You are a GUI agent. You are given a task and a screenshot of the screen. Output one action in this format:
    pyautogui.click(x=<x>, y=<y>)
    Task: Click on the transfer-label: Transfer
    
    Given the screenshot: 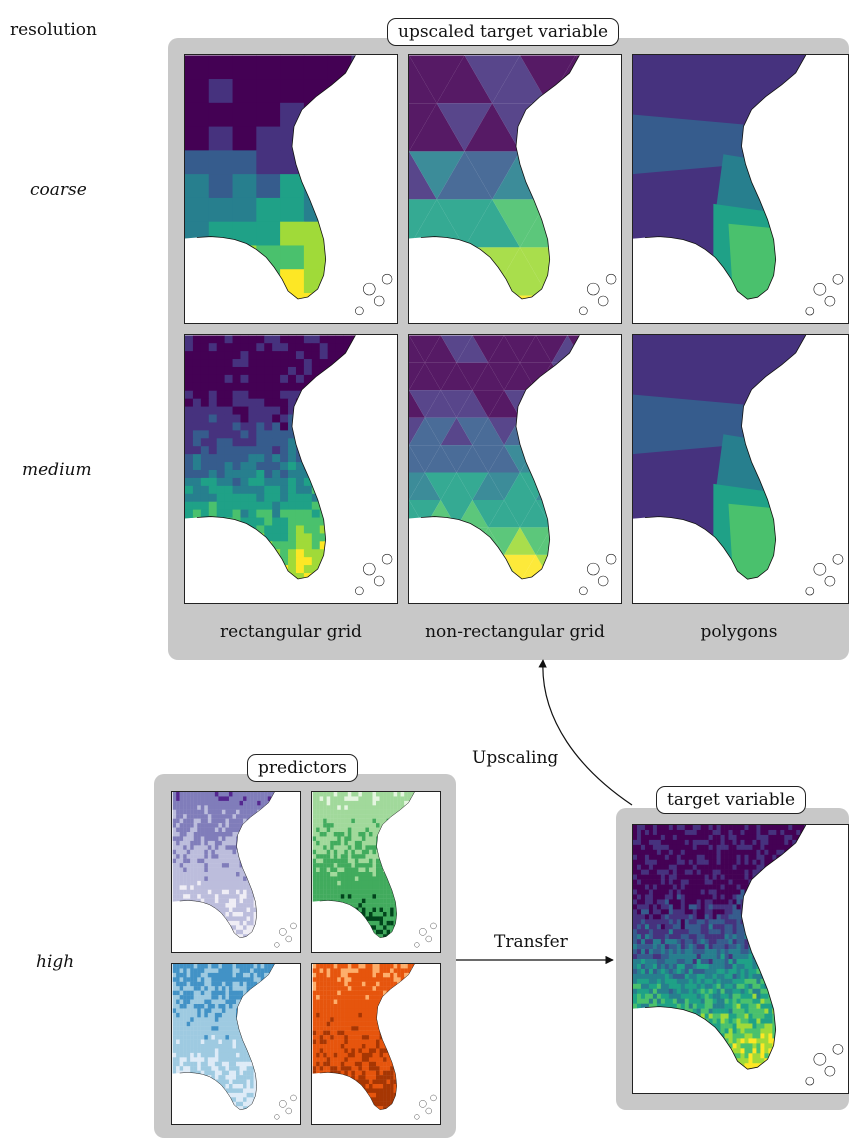 What is the action you would take?
    pyautogui.click(x=531, y=942)
    